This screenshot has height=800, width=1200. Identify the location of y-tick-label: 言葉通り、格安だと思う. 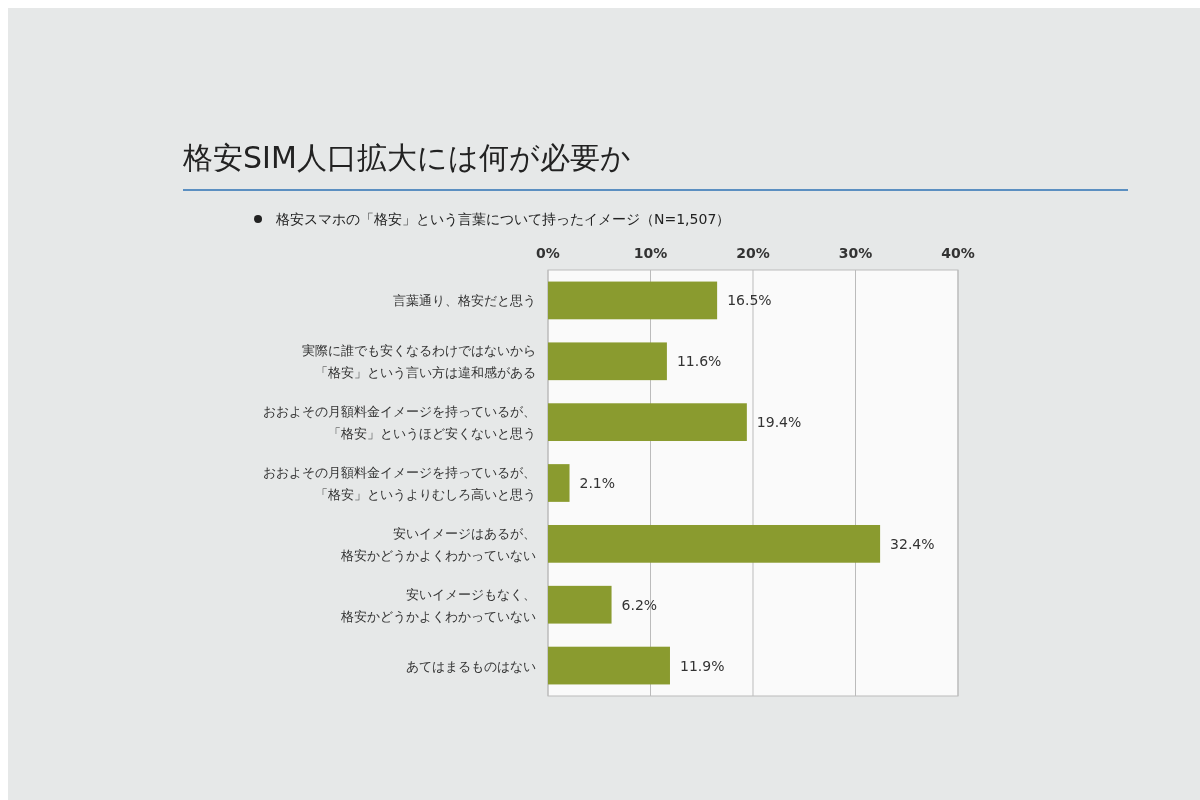
(464, 301).